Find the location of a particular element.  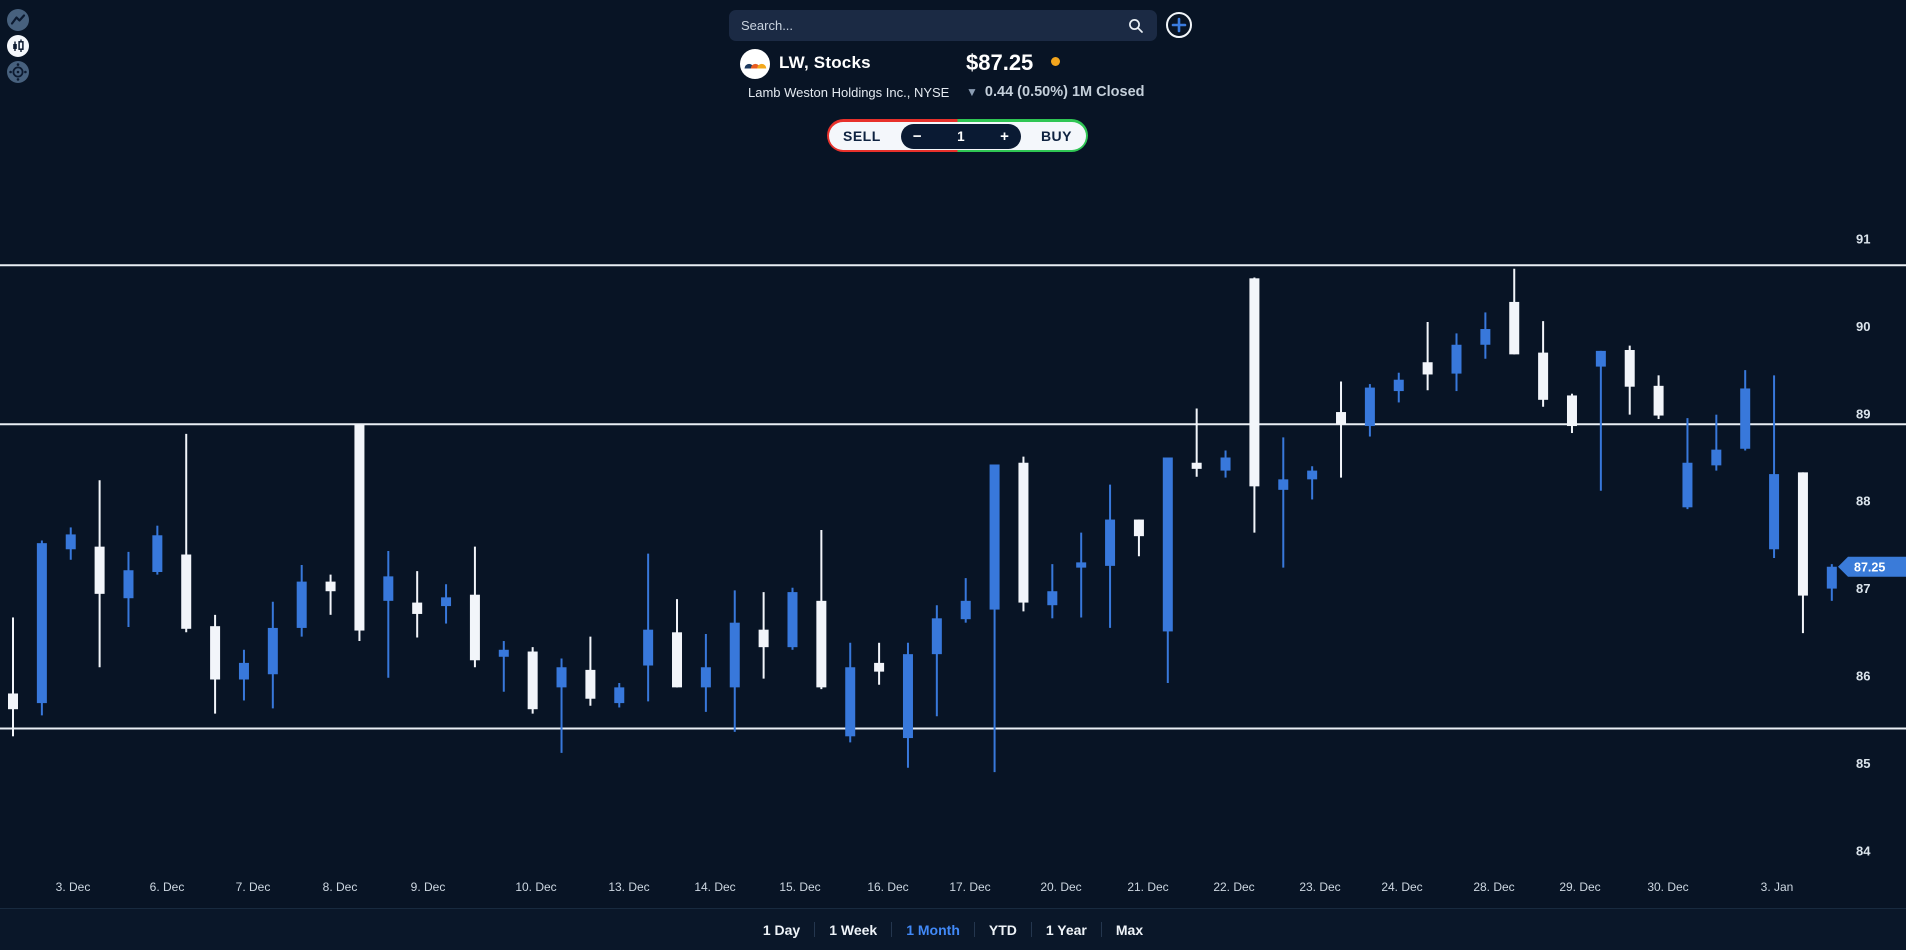

crosshair-icon is located at coordinates (18, 72).